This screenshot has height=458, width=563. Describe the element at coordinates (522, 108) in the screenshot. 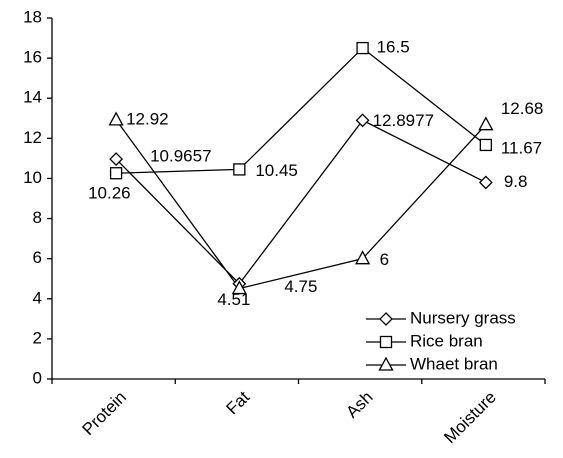

I see `data-label: 12.68` at that location.